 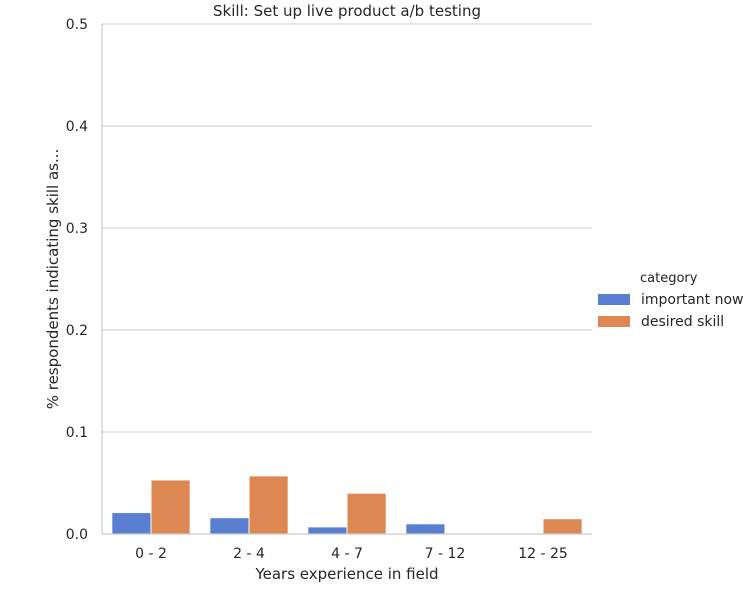 What do you see at coordinates (249, 554) in the screenshot?
I see `x-tick-label: 2 - 4` at bounding box center [249, 554].